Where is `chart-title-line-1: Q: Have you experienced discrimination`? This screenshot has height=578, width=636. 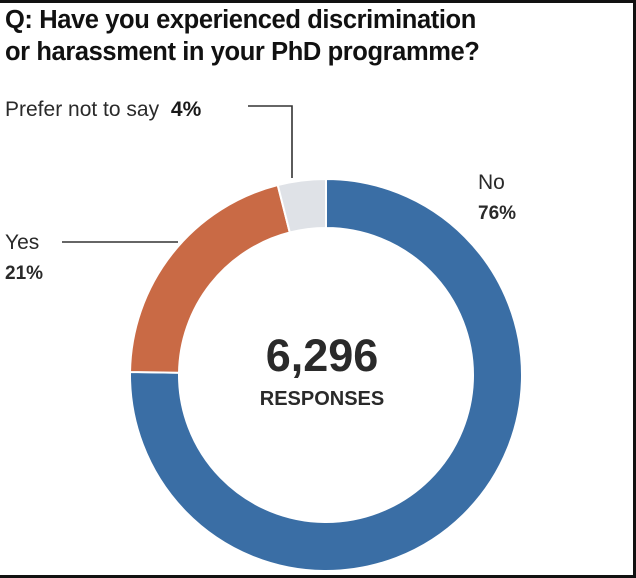 chart-title-line-1: Q: Have you experienced discrimination is located at coordinates (240, 20).